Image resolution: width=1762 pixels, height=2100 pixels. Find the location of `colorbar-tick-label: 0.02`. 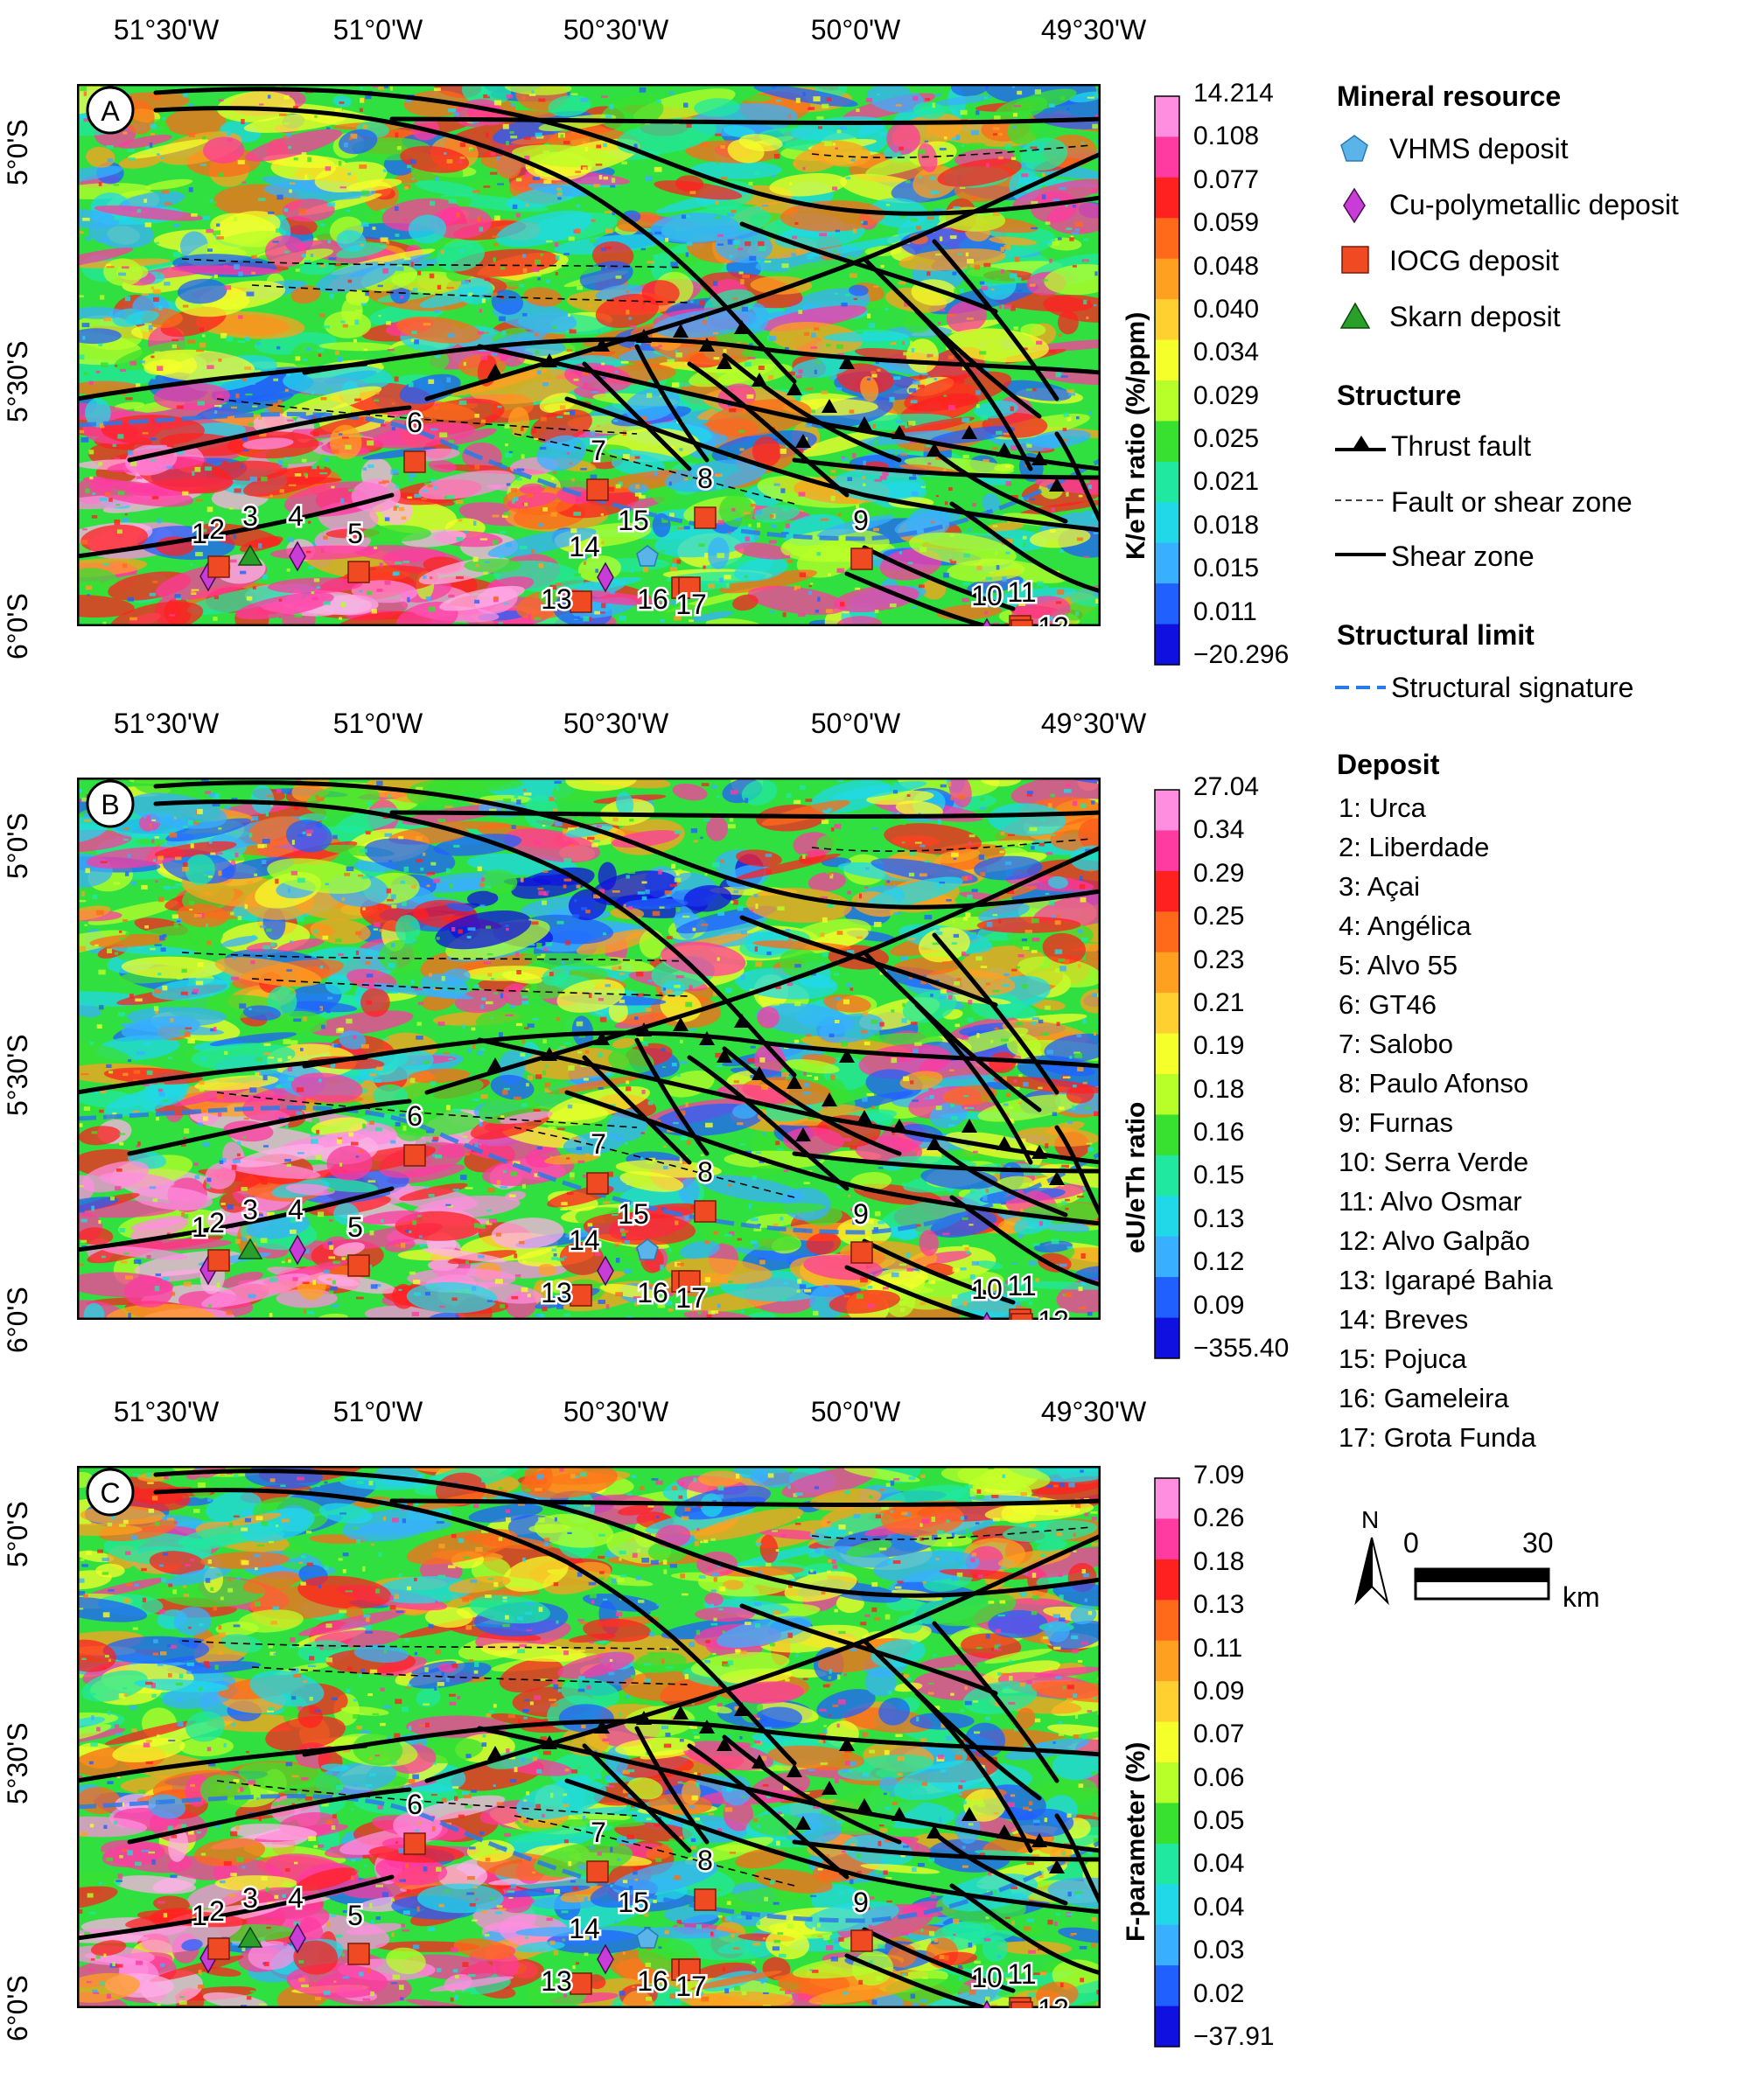

colorbar-tick-label: 0.02 is located at coordinates (1219, 1993).